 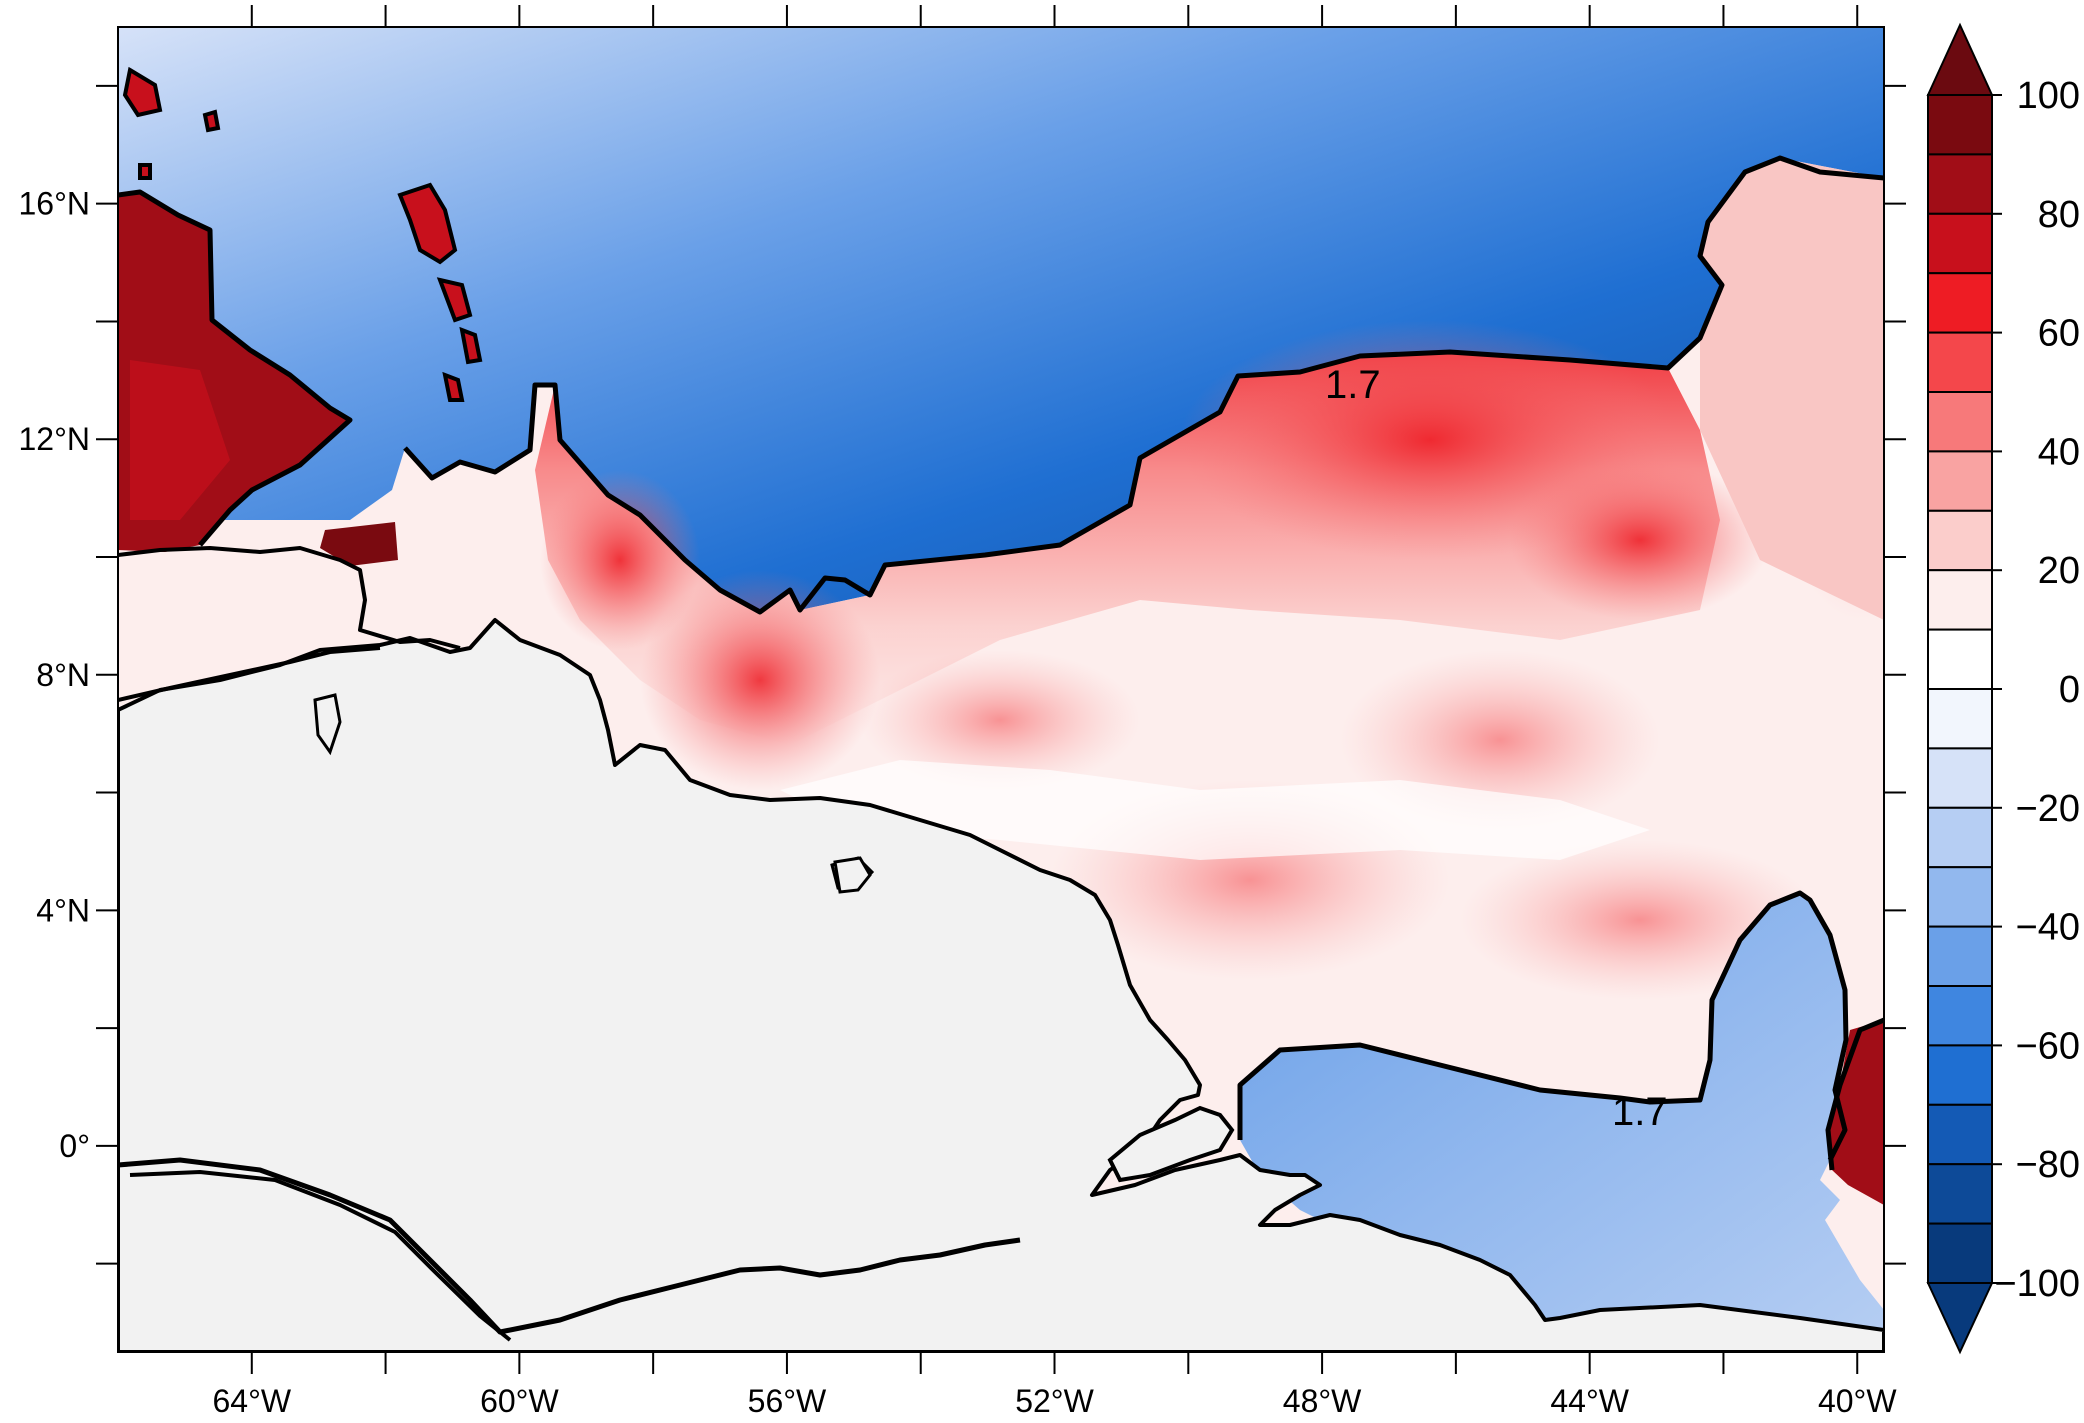 What do you see at coordinates (55, 439) in the screenshot?
I see `lat-tick-label: 12°N` at bounding box center [55, 439].